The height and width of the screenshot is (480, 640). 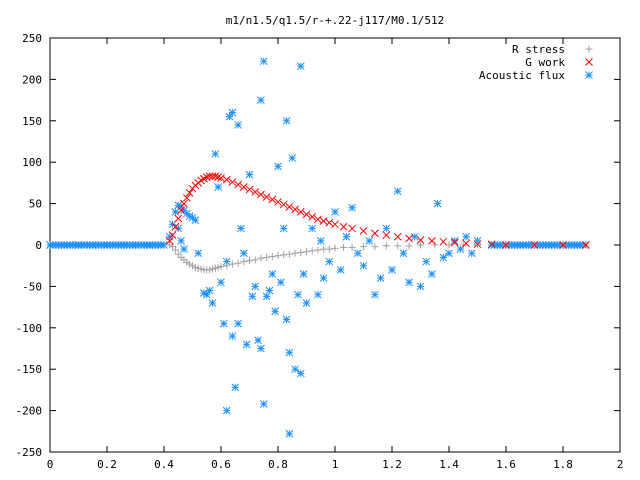 I want to click on y-tick-label: 0, so click(x=38, y=245).